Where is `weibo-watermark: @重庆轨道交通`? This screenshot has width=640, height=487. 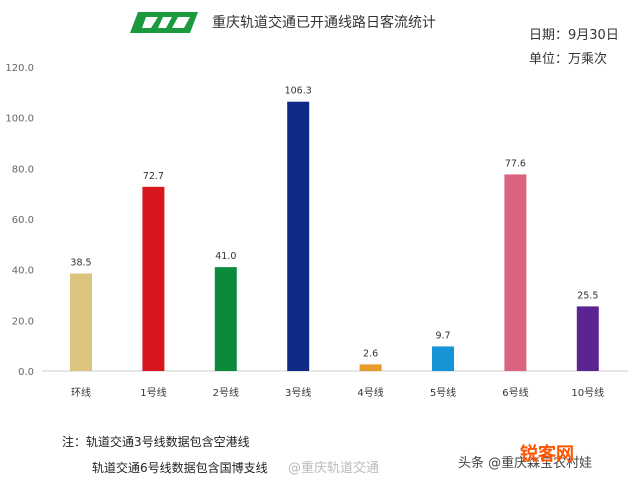
weibo-watermark: @重庆轨道交通 is located at coordinates (333, 468).